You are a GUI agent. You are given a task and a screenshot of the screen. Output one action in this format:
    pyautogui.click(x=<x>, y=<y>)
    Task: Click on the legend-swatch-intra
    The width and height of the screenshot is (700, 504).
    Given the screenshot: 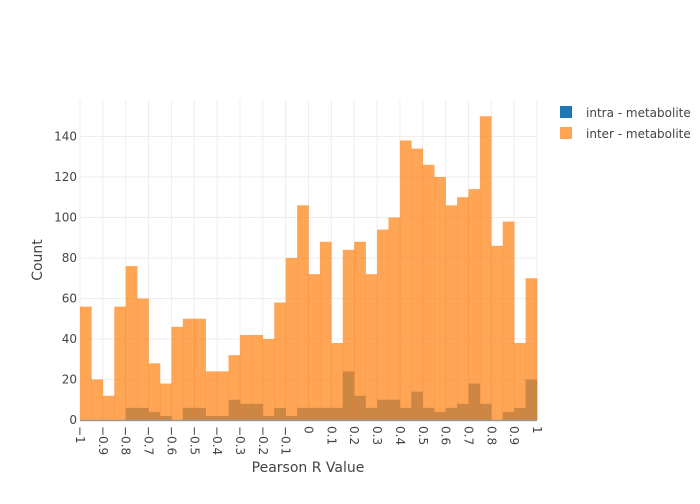 What is the action you would take?
    pyautogui.click(x=566, y=112)
    